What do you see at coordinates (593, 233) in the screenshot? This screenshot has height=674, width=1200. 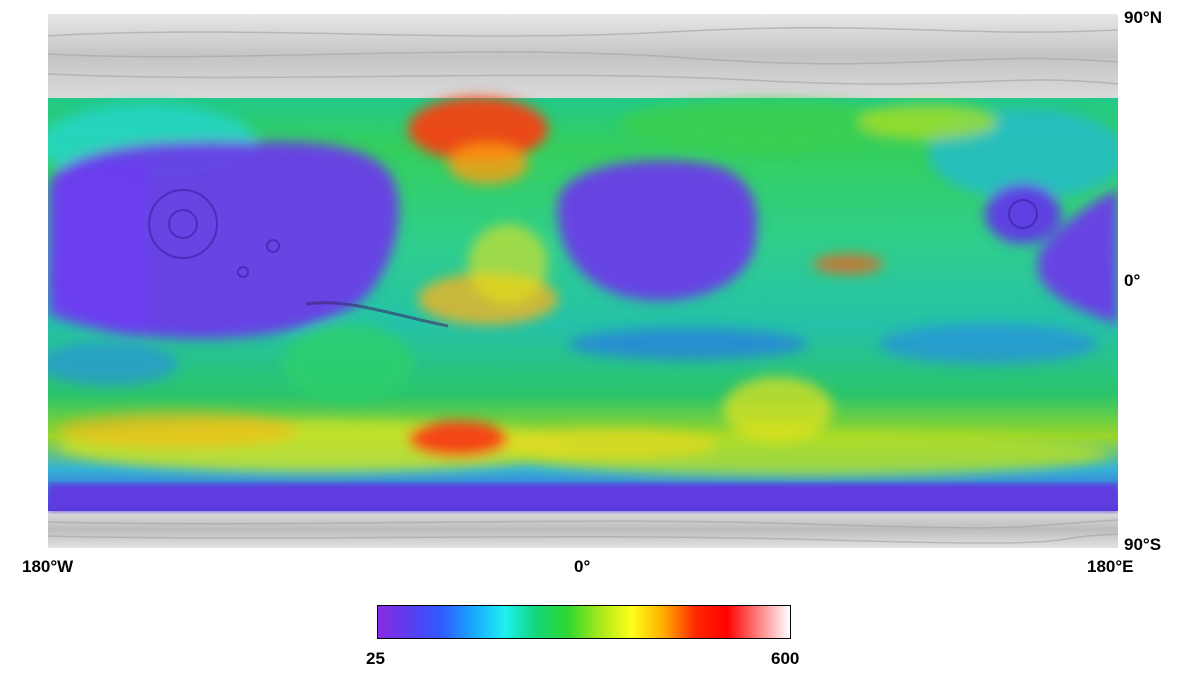 I see `volcano-relief` at bounding box center [593, 233].